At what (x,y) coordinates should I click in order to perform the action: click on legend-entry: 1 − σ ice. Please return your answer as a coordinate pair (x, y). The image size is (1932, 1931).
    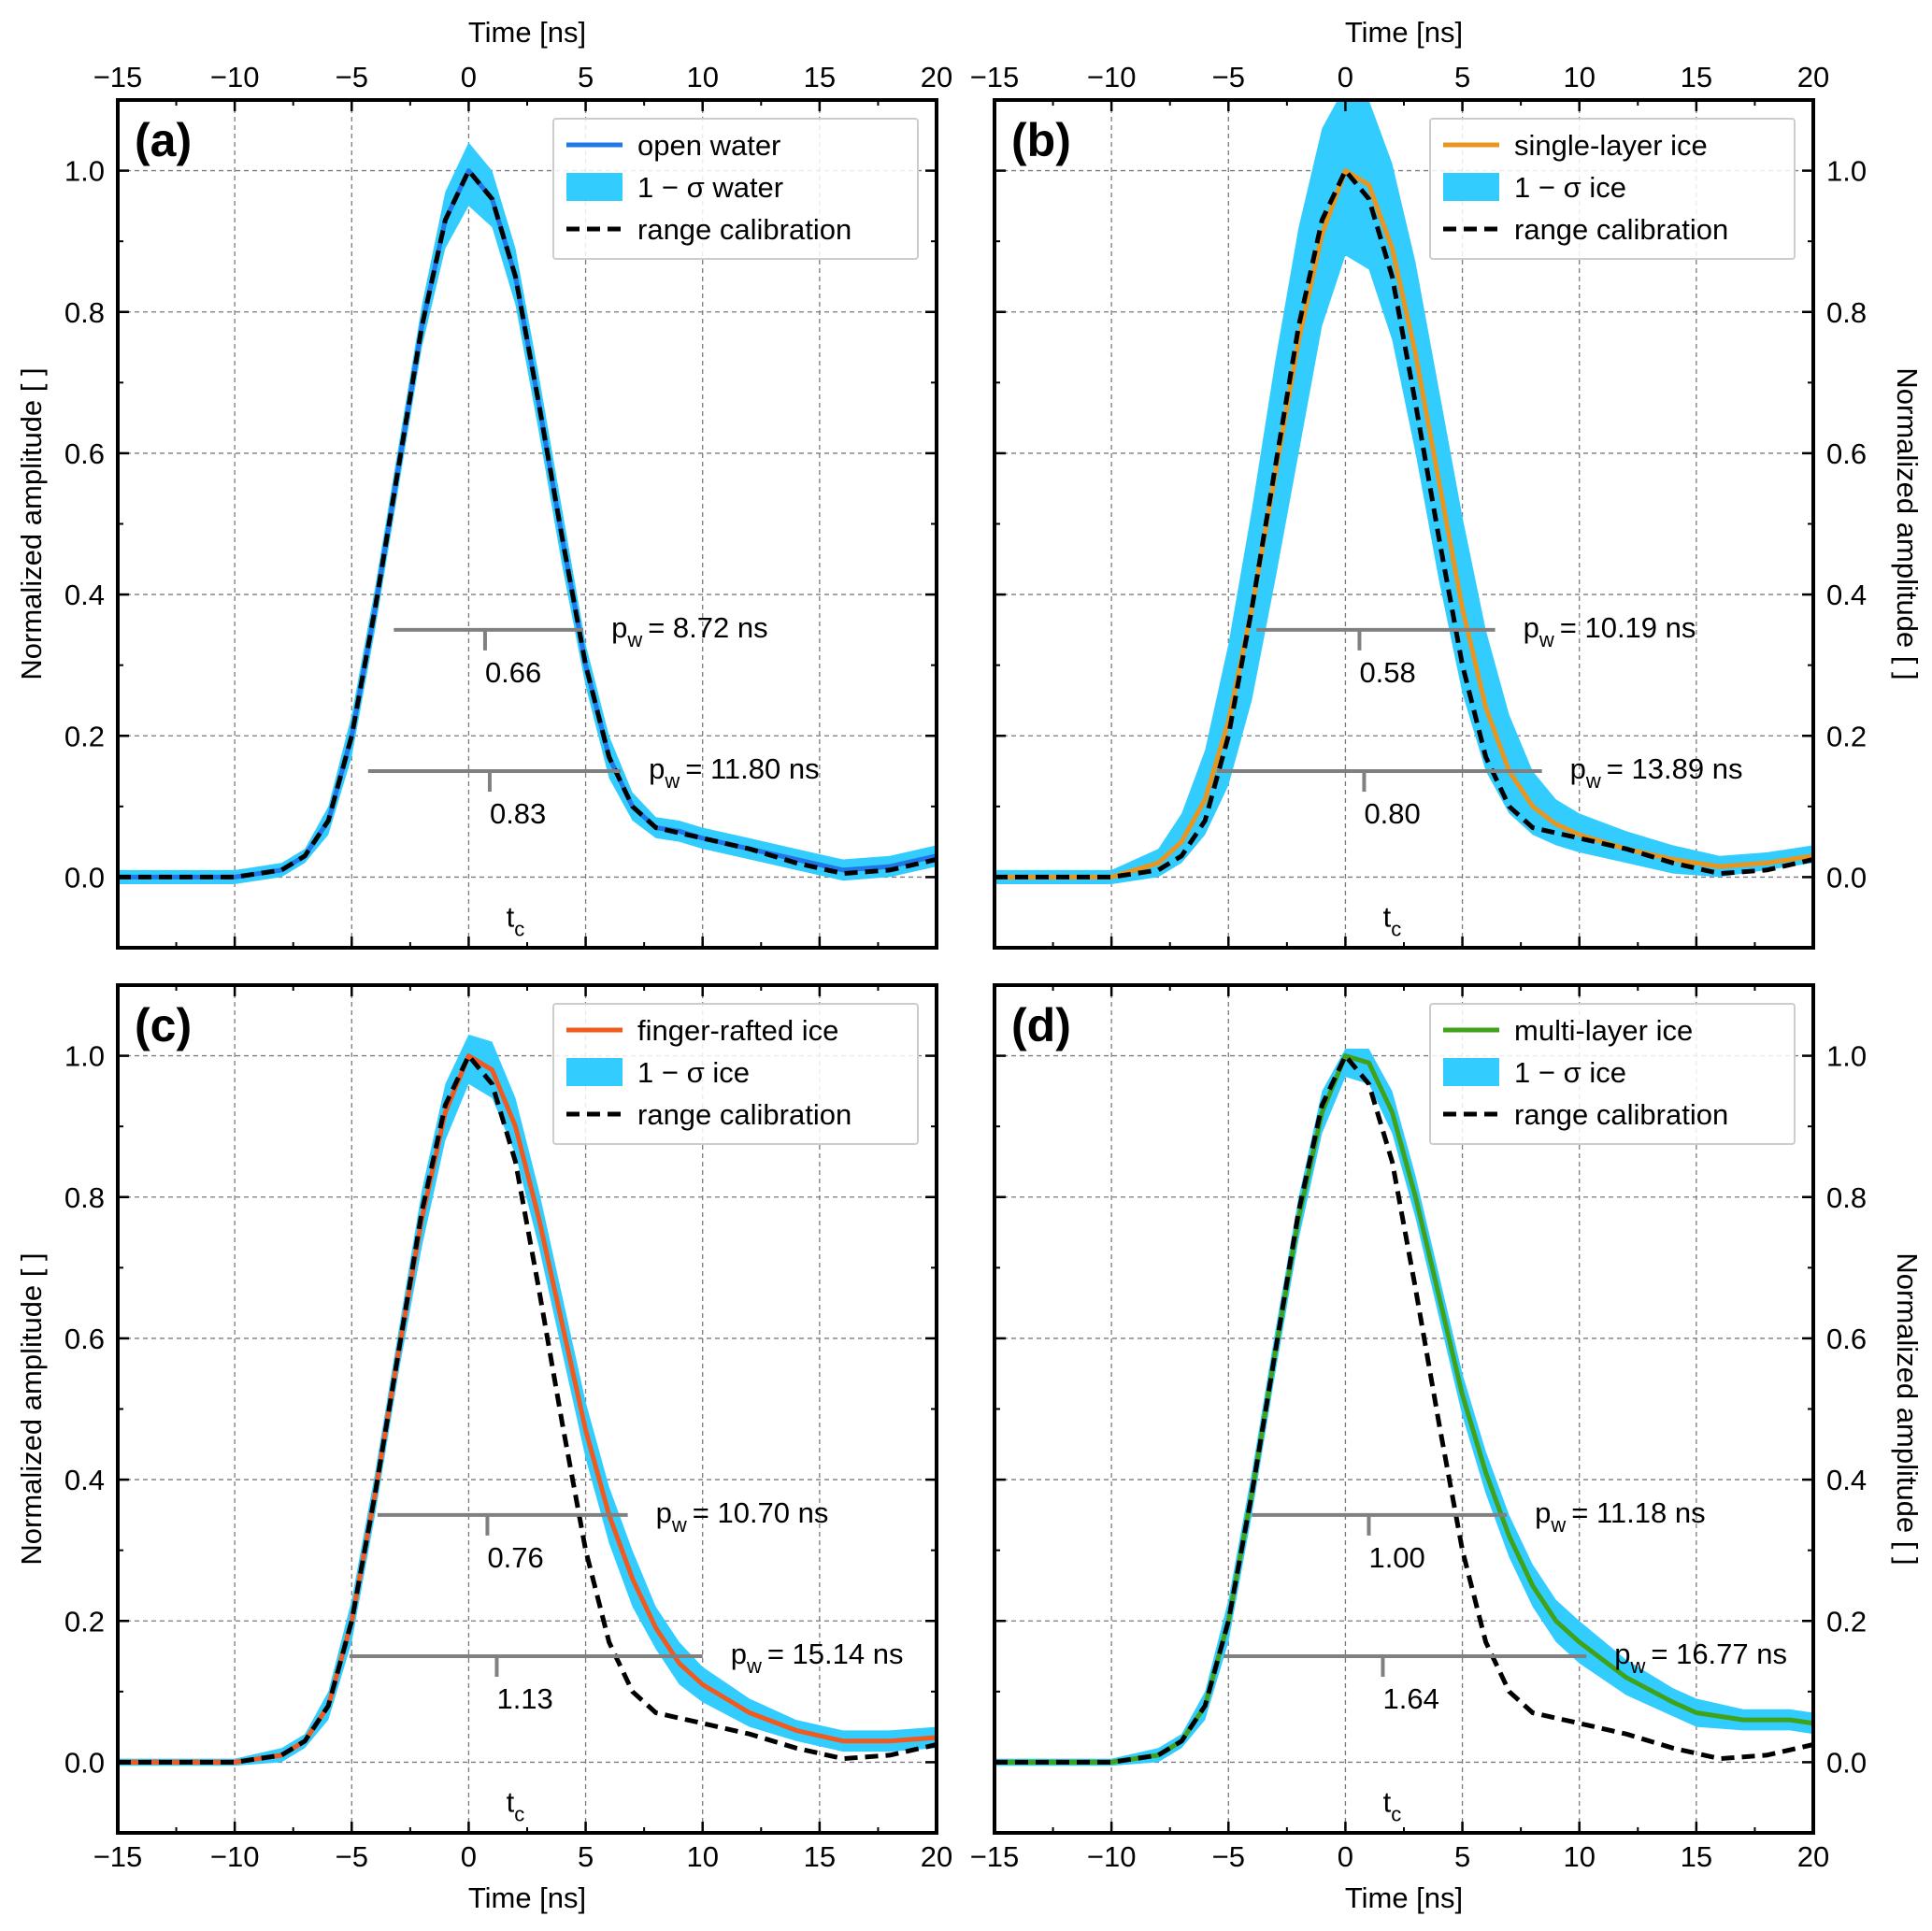
    Looking at the image, I should click on (1570, 1073).